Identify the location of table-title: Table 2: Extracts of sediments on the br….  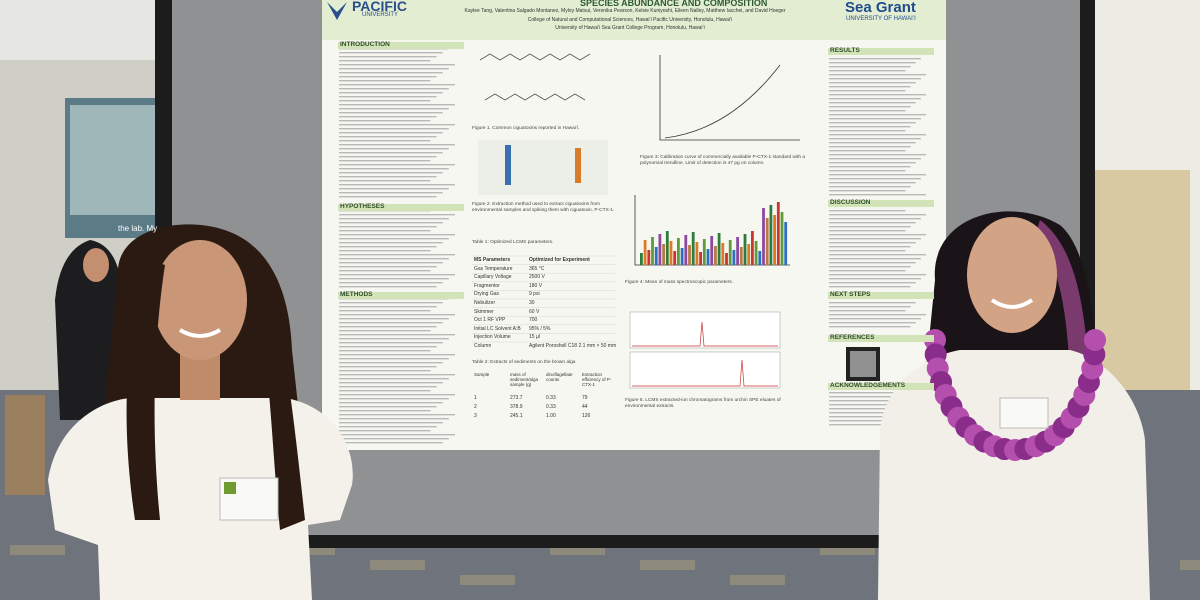
(524, 362).